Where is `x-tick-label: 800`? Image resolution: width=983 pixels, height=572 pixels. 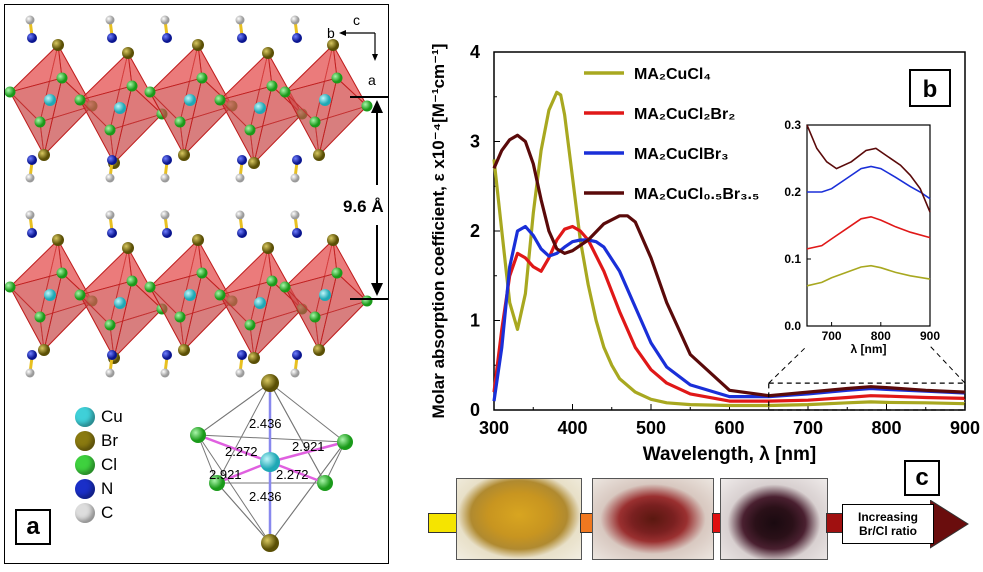
x-tick-label: 800 is located at coordinates (886, 428).